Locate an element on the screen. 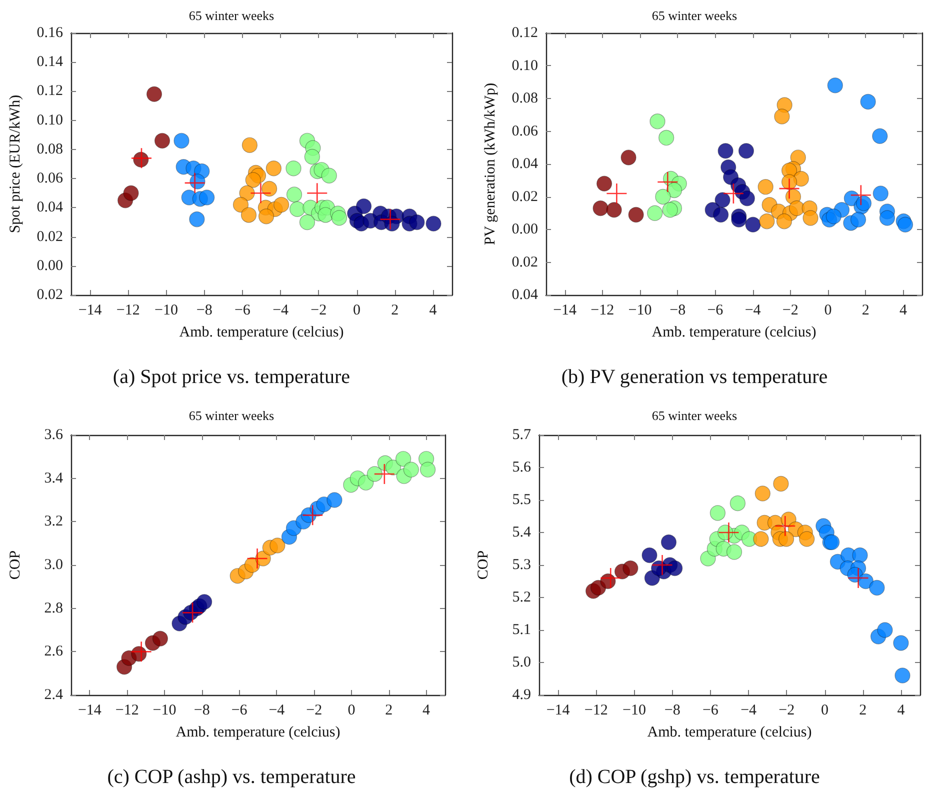  y-axis-title: Spot price (EUR/kWh) is located at coordinates (16, 164).